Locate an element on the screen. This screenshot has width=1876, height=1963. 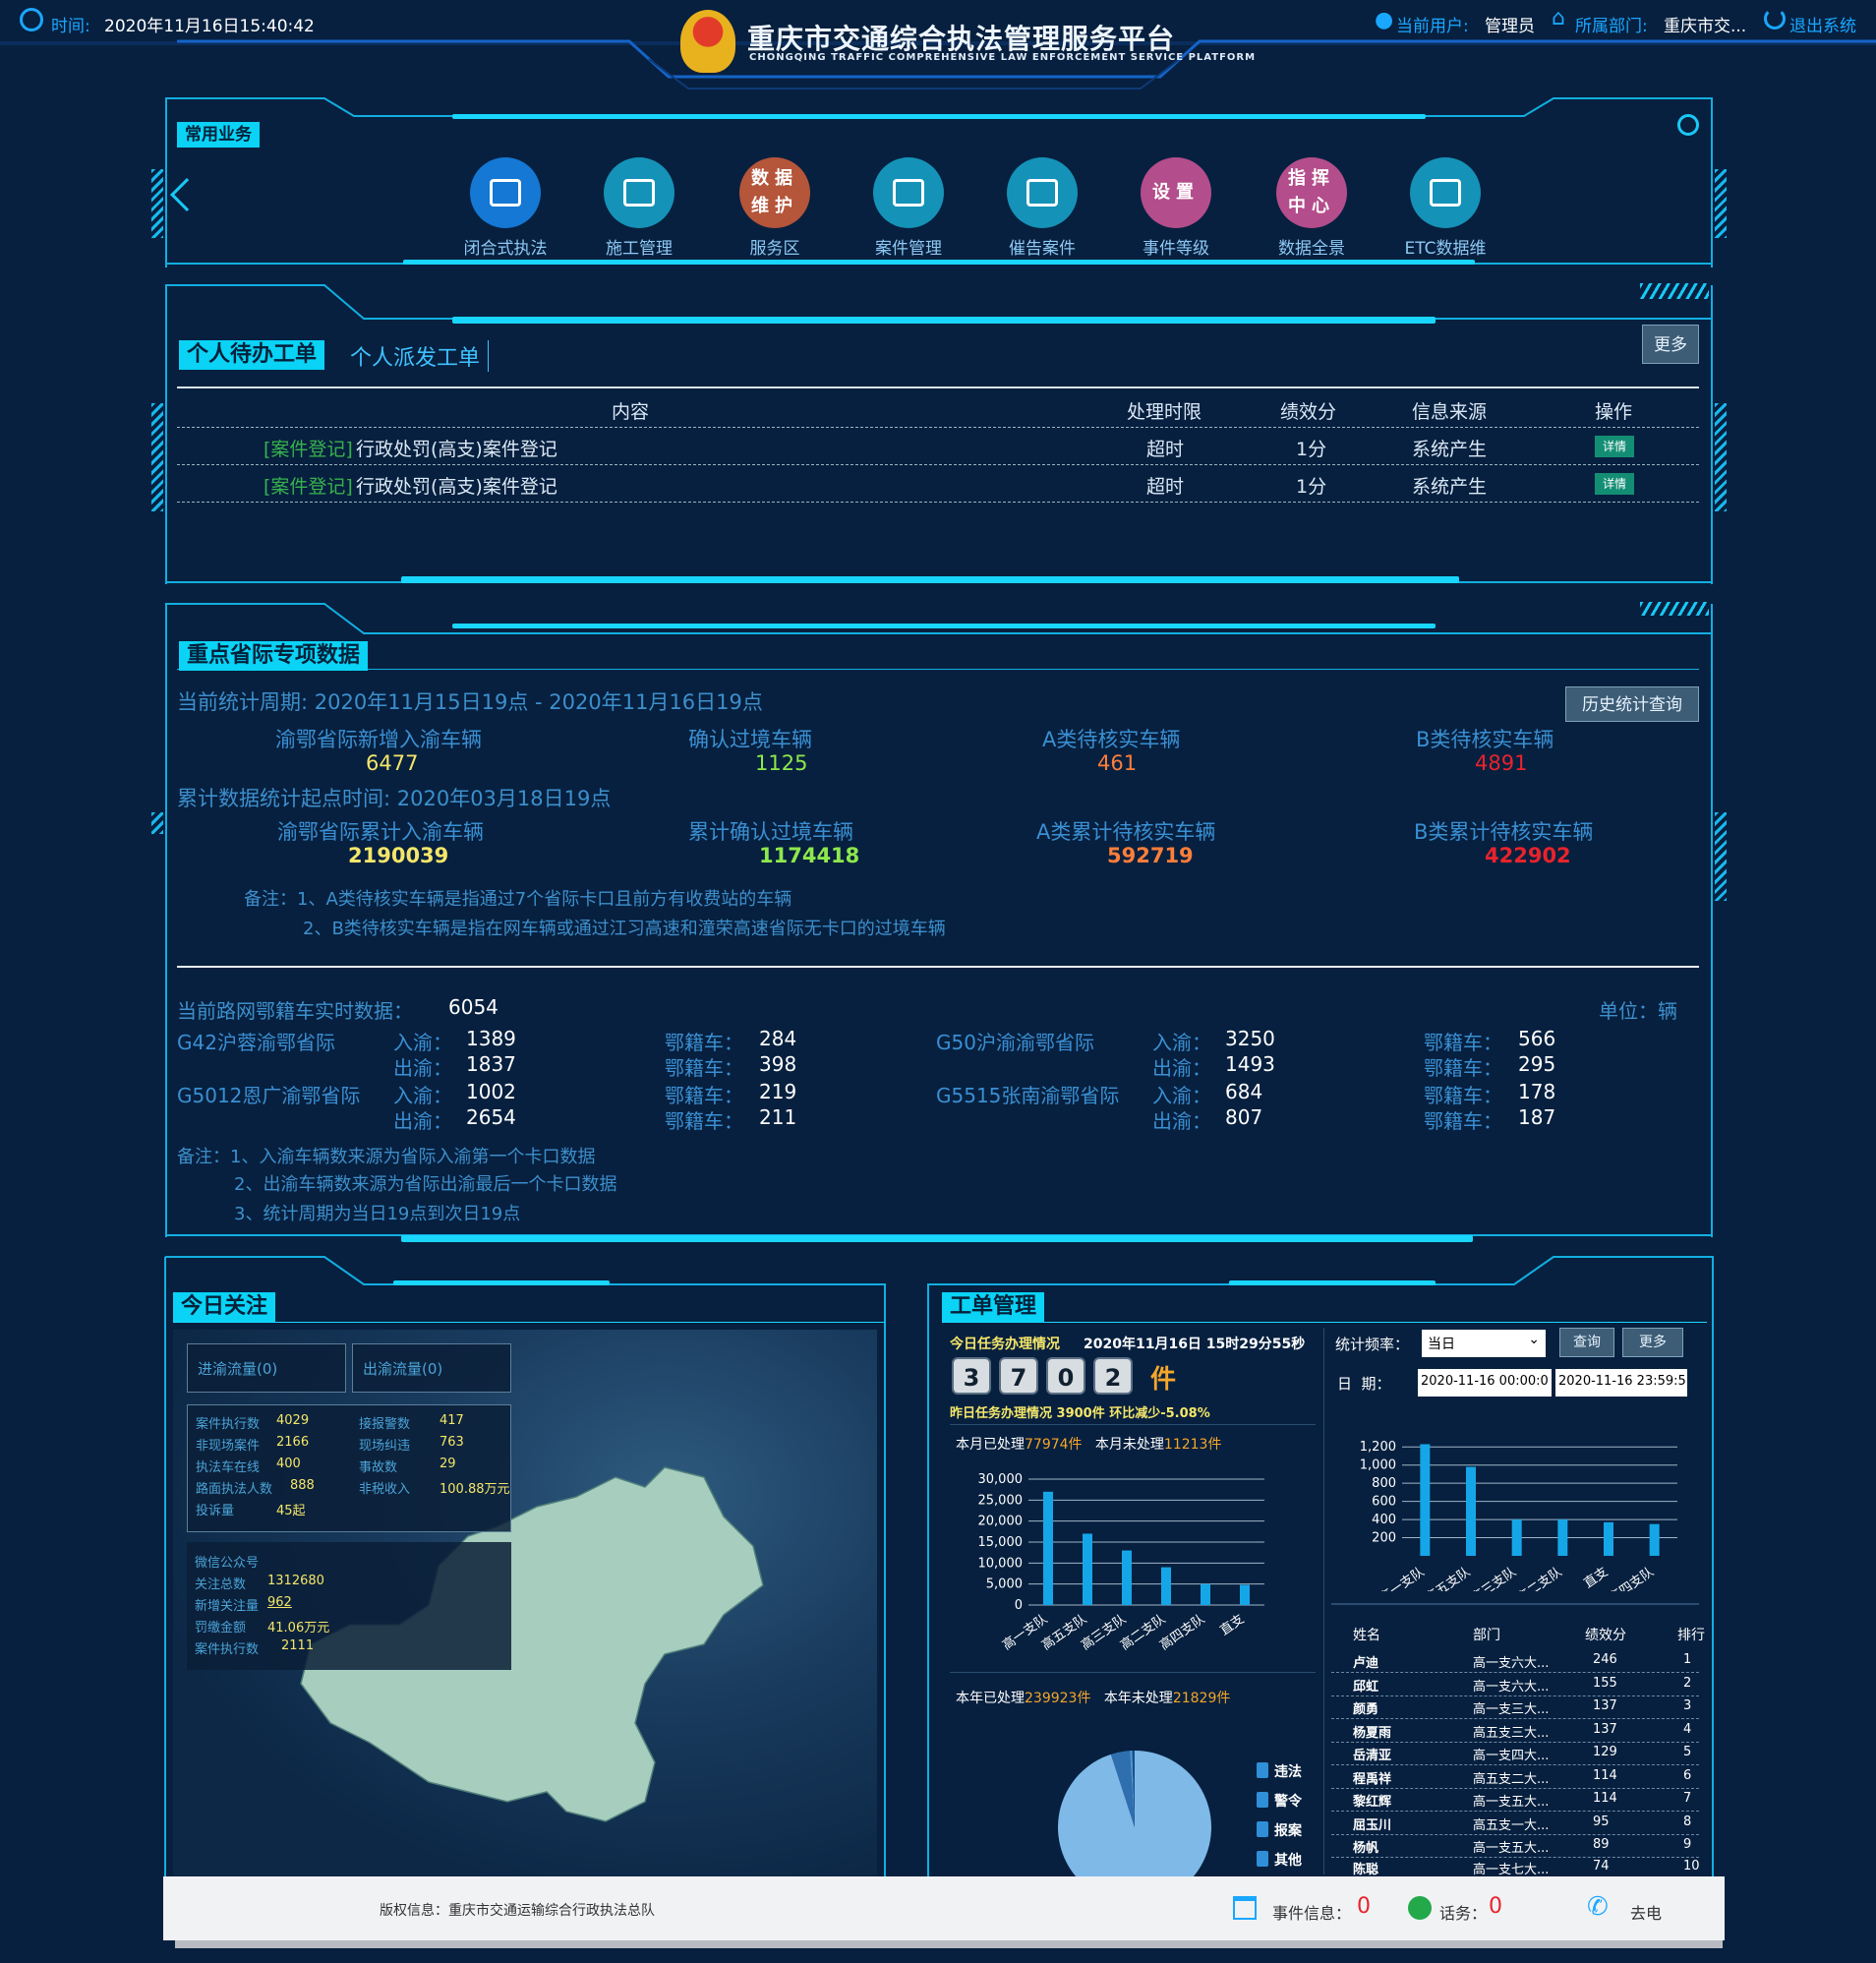
logout-link: 退出系统 is located at coordinates (1823, 26).